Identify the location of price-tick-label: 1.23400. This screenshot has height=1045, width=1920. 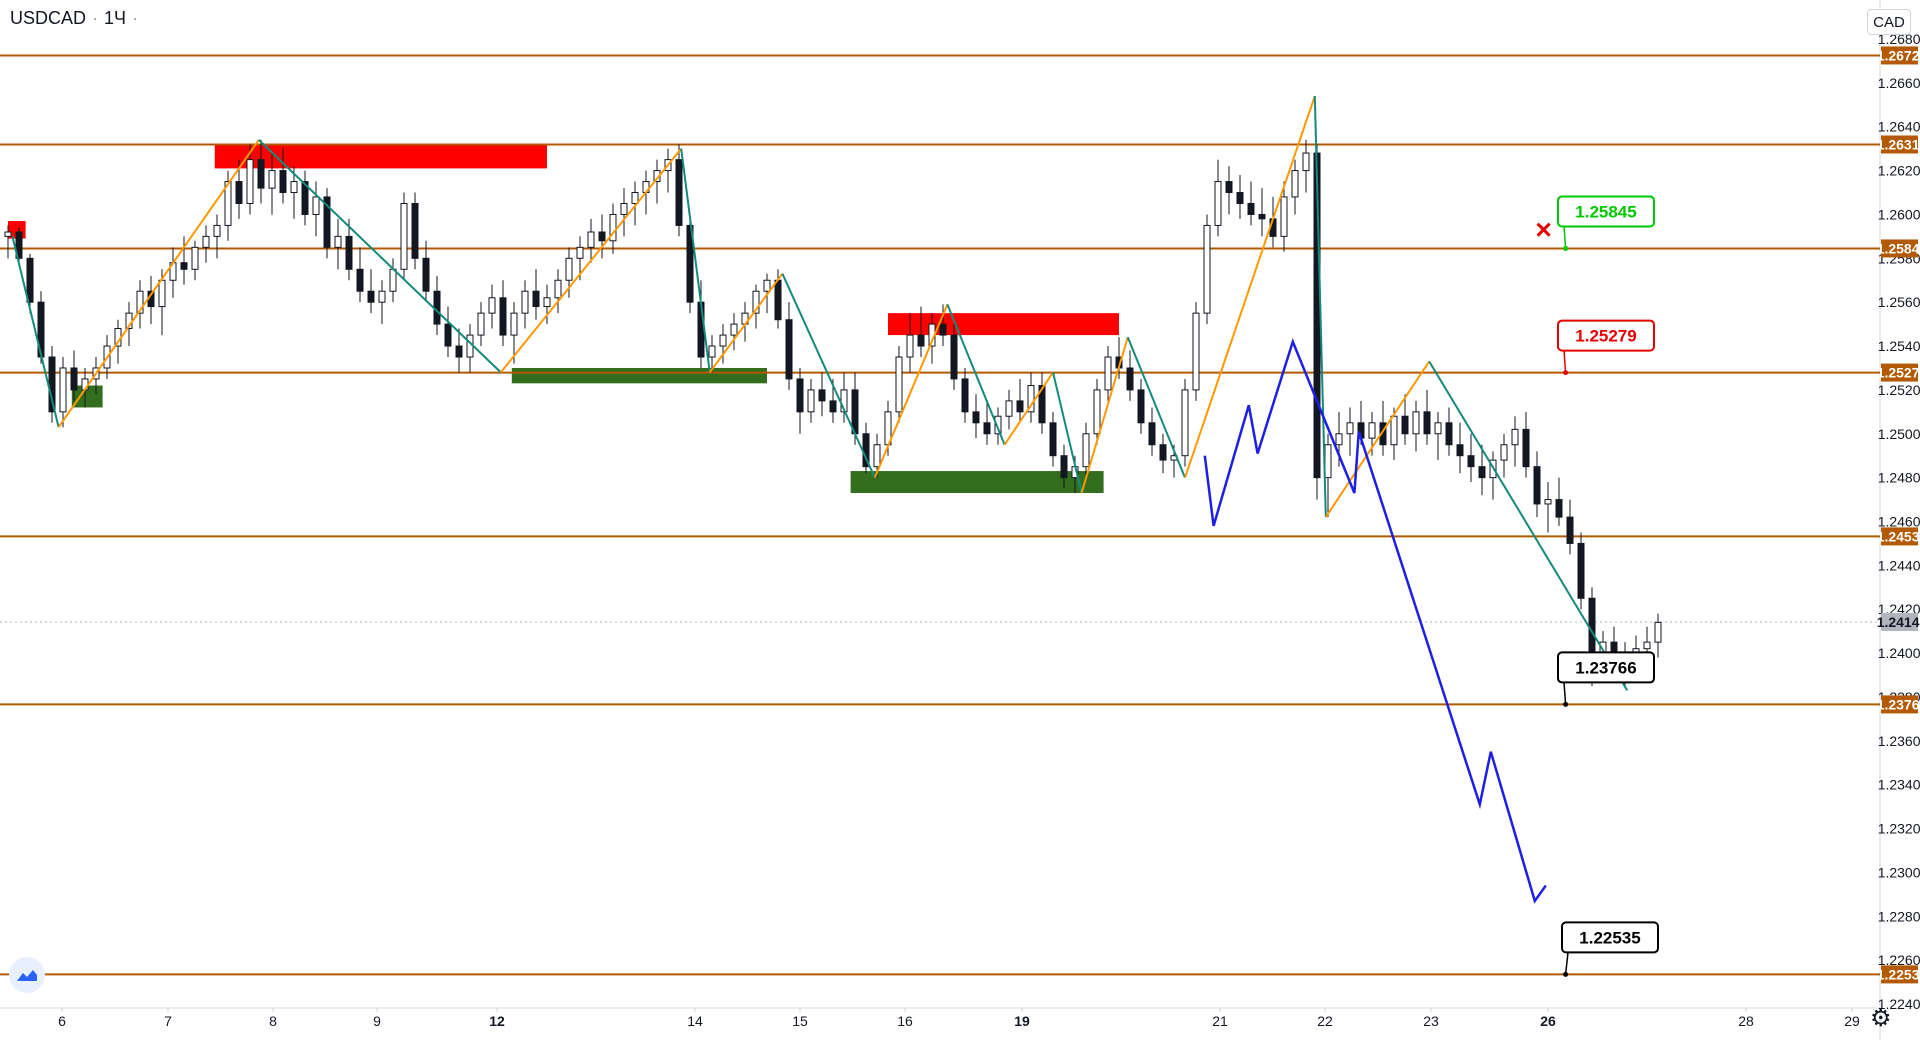
(1899, 785).